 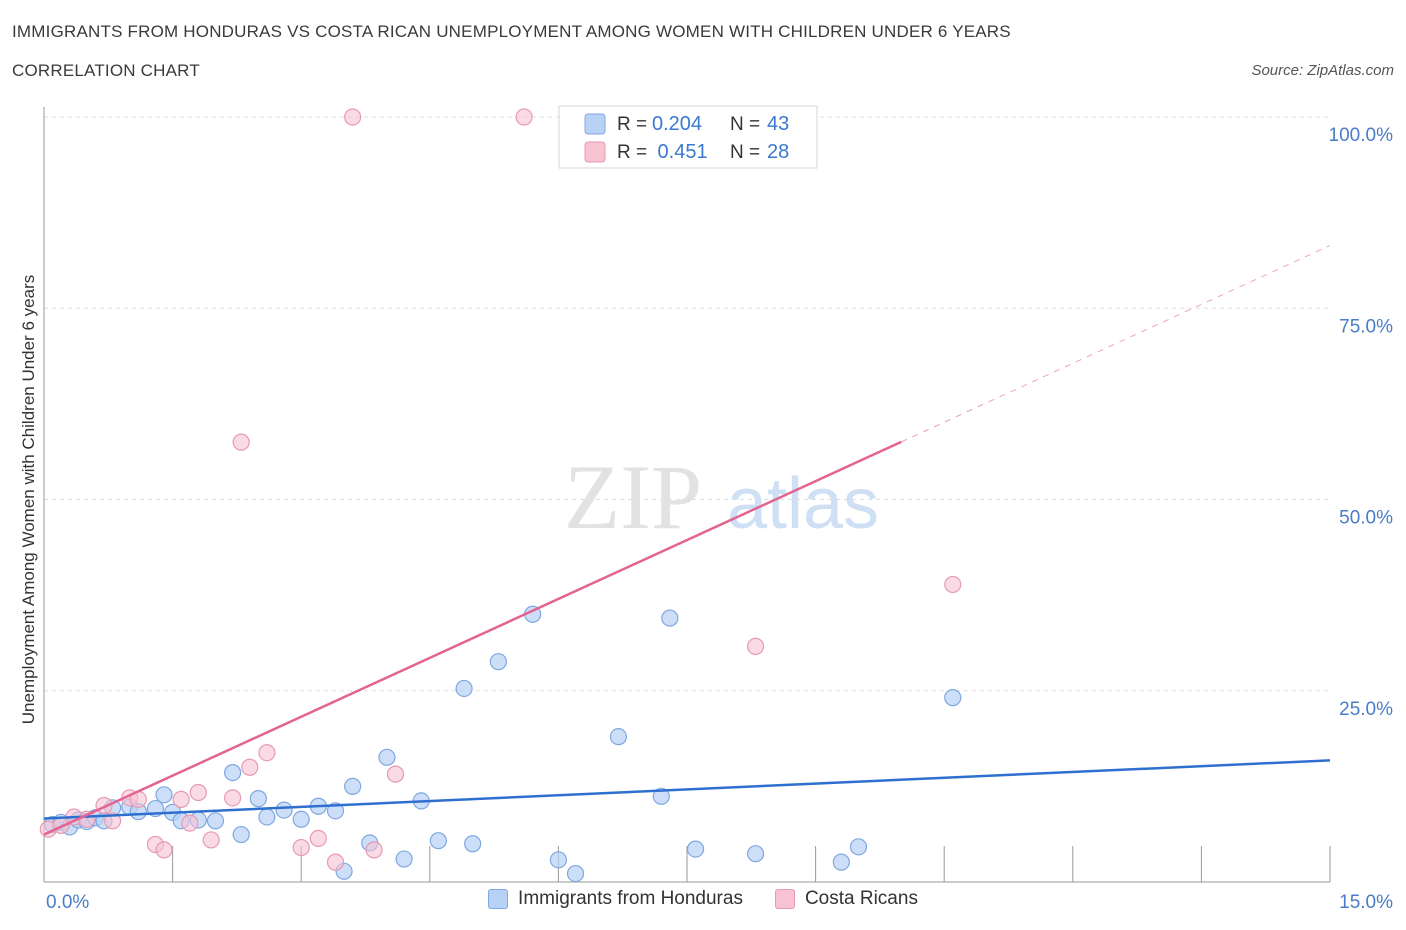 What do you see at coordinates (106, 70) in the screenshot?
I see `chart-subtitle: CORRELATION CHART` at bounding box center [106, 70].